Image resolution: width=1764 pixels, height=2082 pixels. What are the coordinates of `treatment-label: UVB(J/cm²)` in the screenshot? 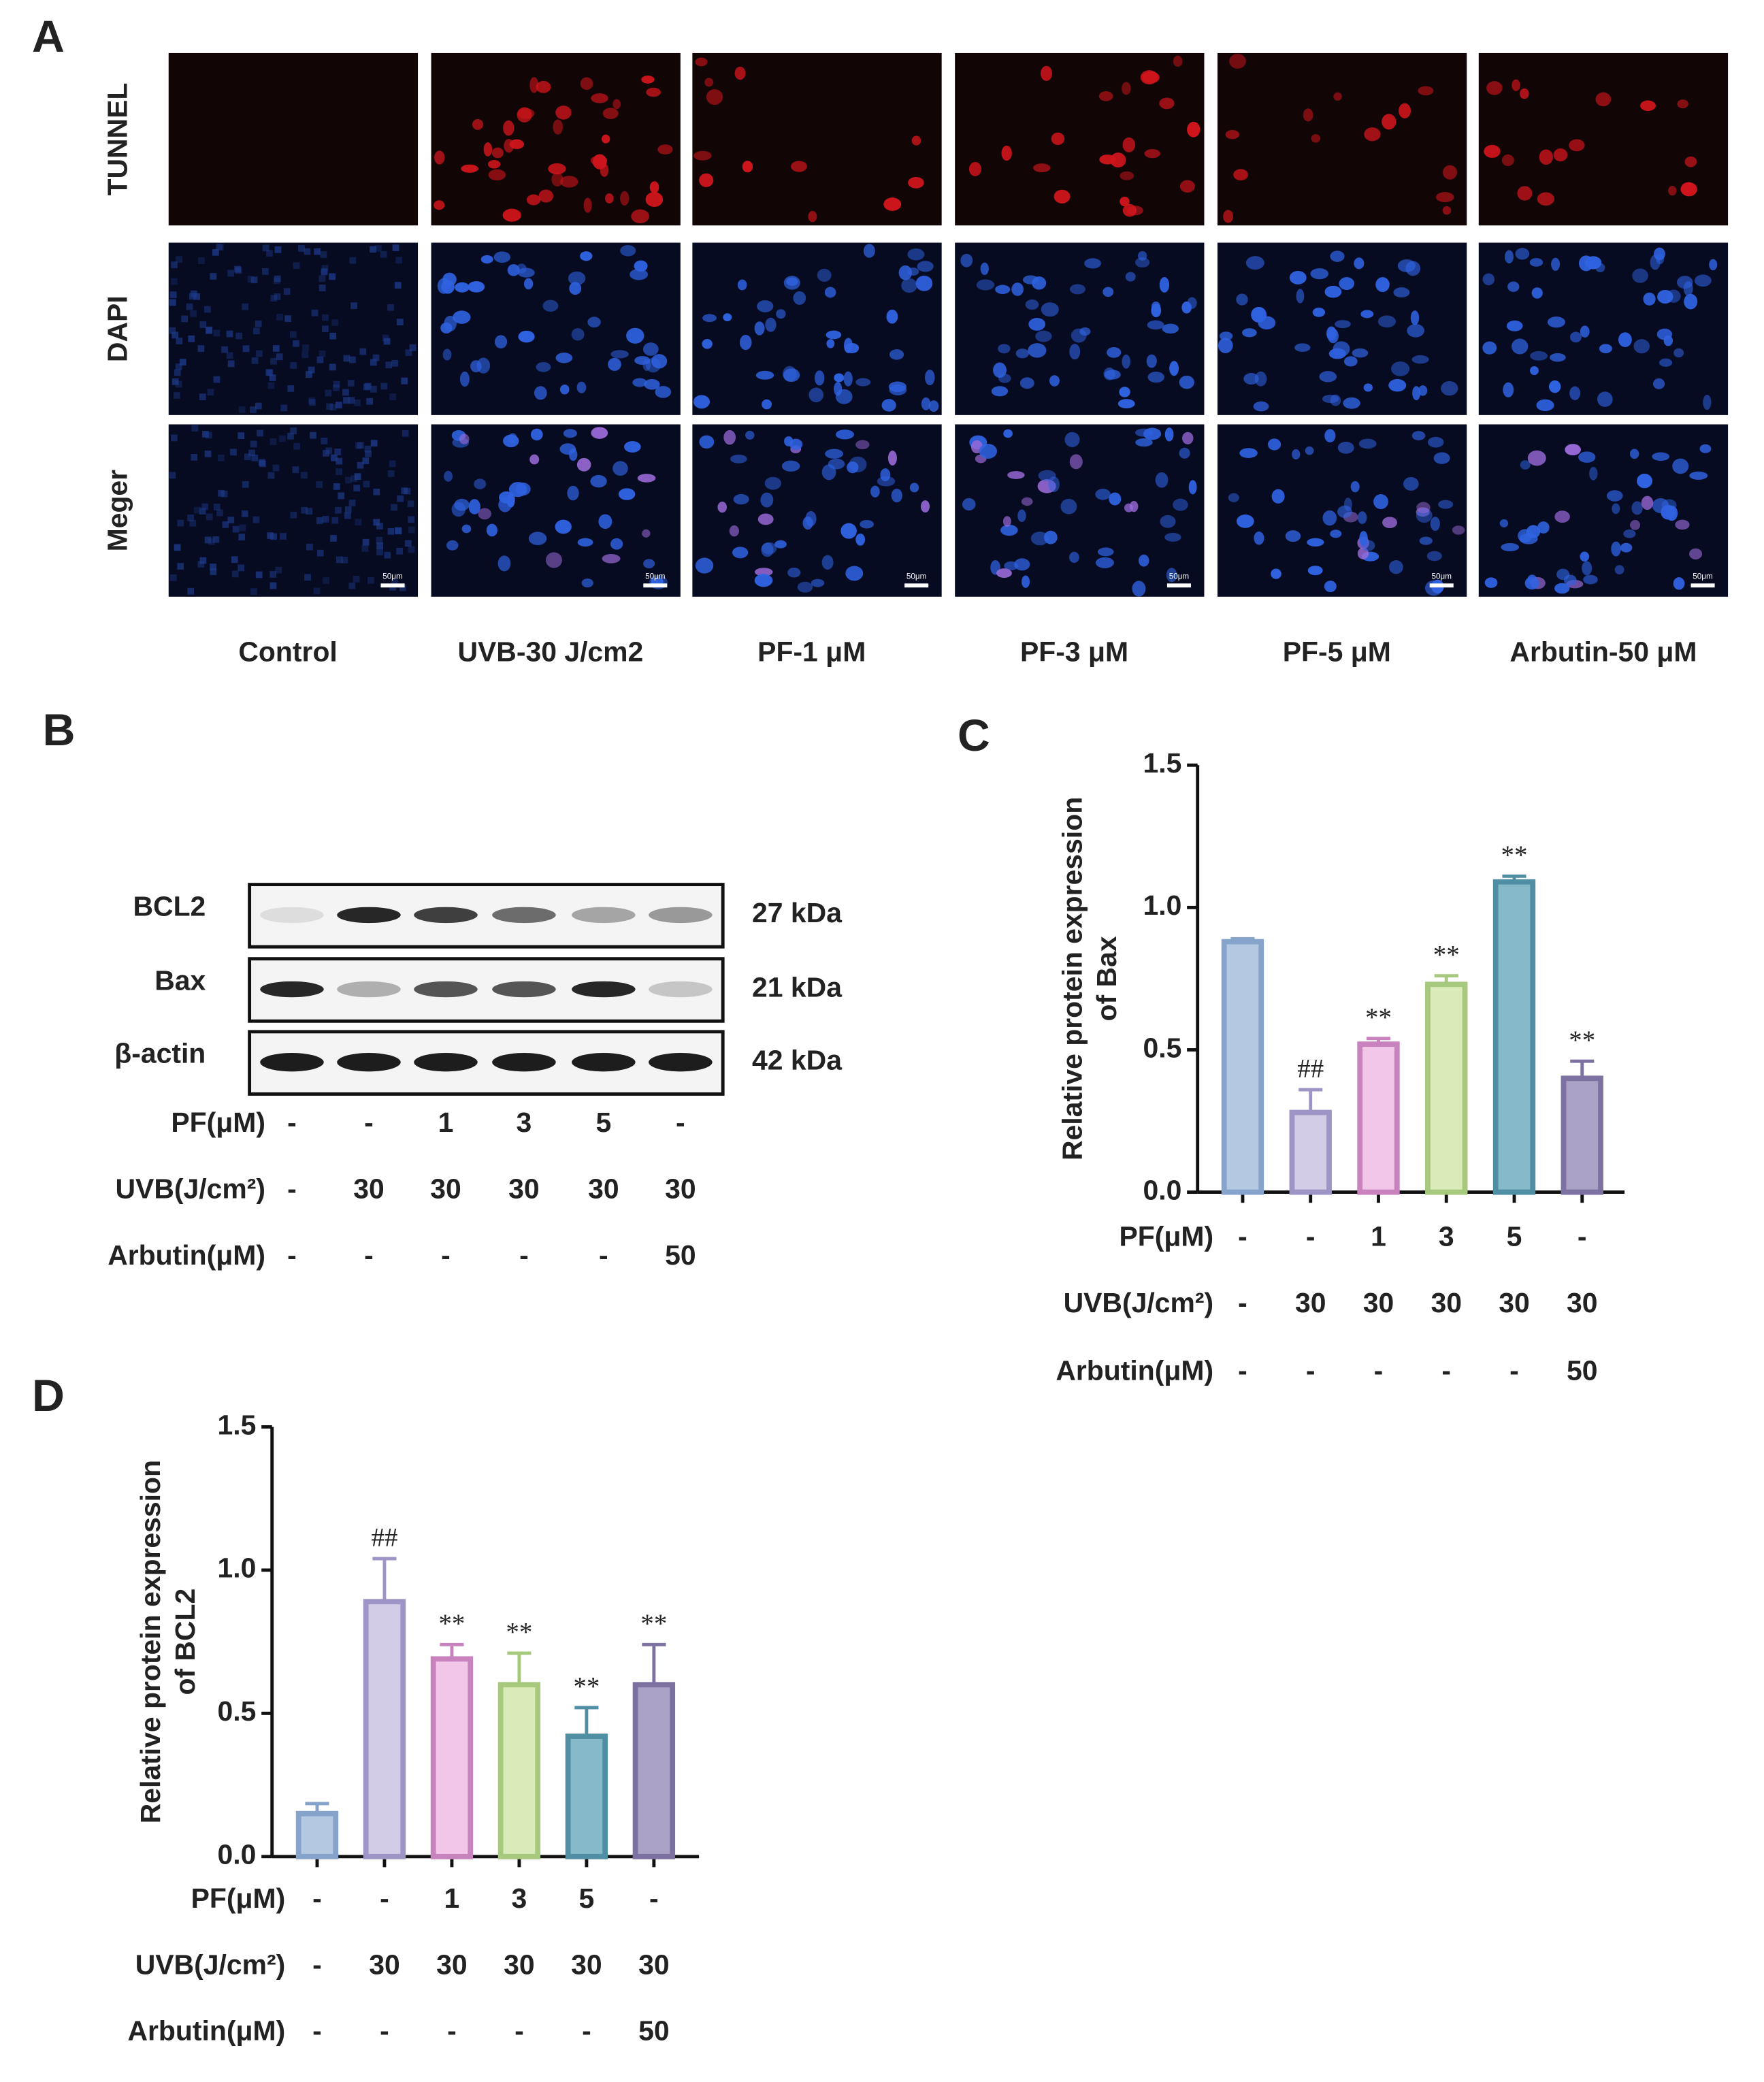 It's located at (191, 1188).